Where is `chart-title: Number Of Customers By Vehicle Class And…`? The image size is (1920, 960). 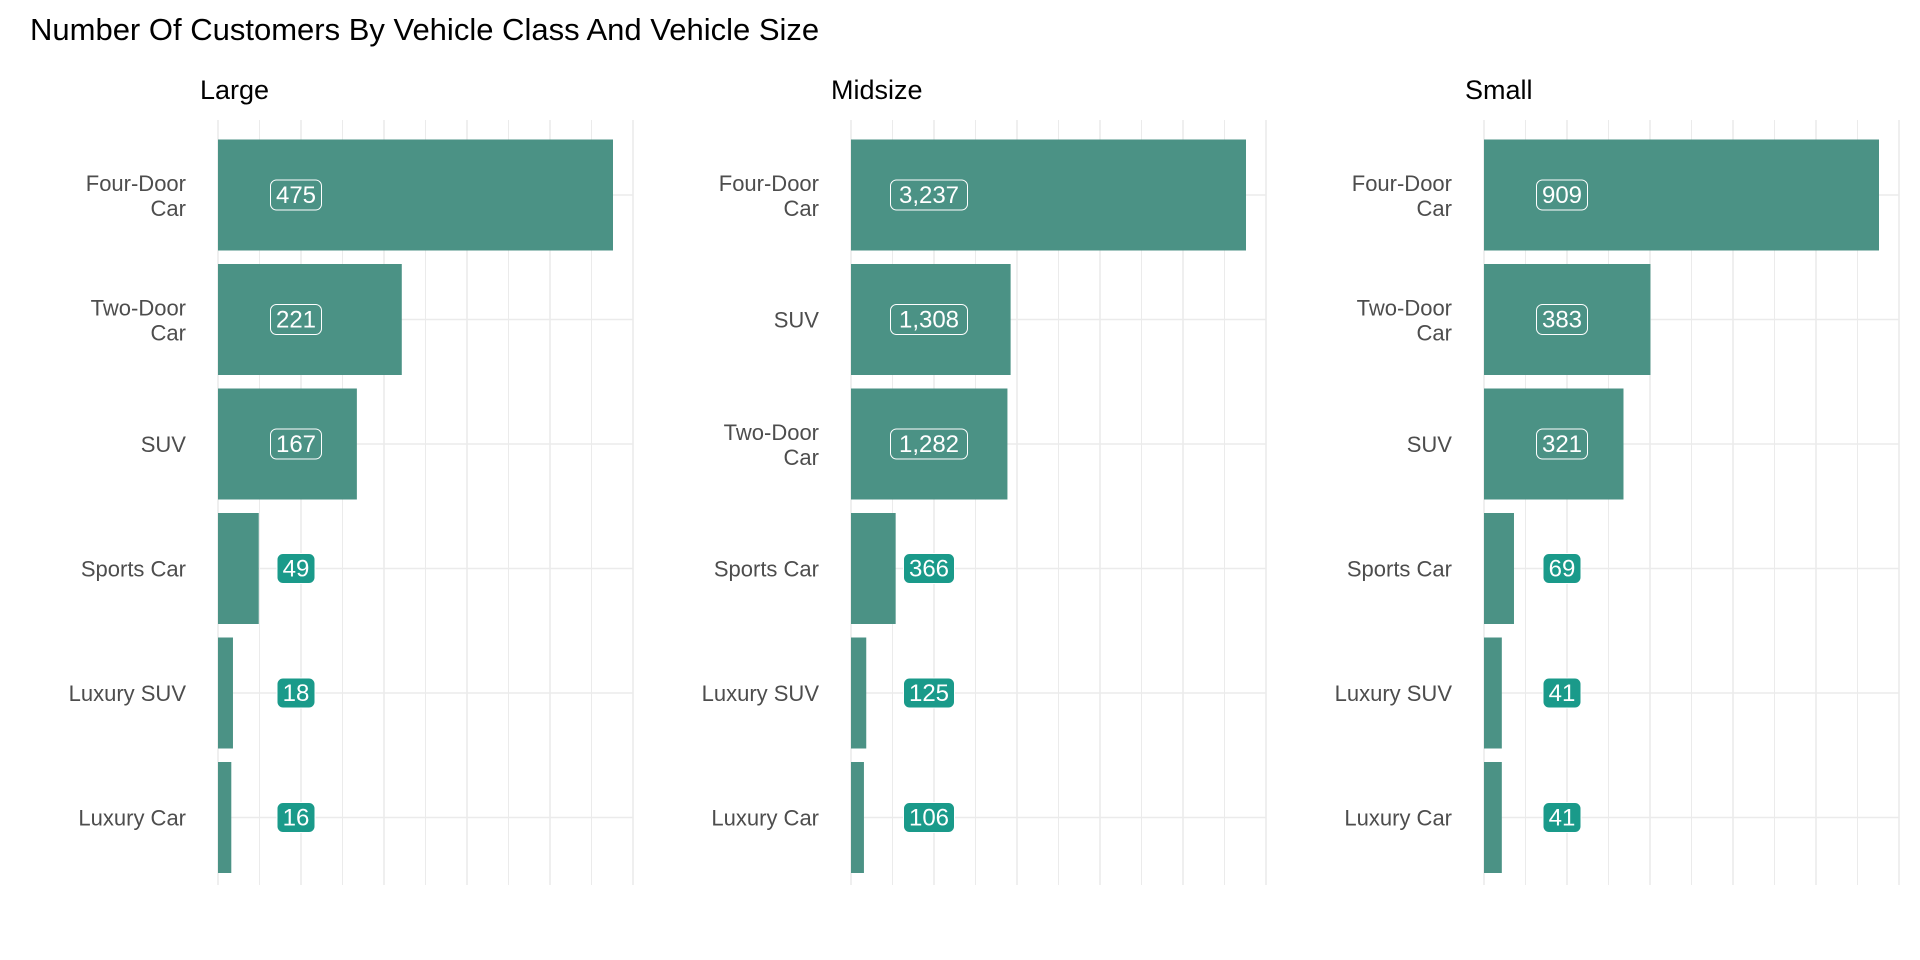 chart-title: Number Of Customers By Vehicle Class And… is located at coordinates (424, 29).